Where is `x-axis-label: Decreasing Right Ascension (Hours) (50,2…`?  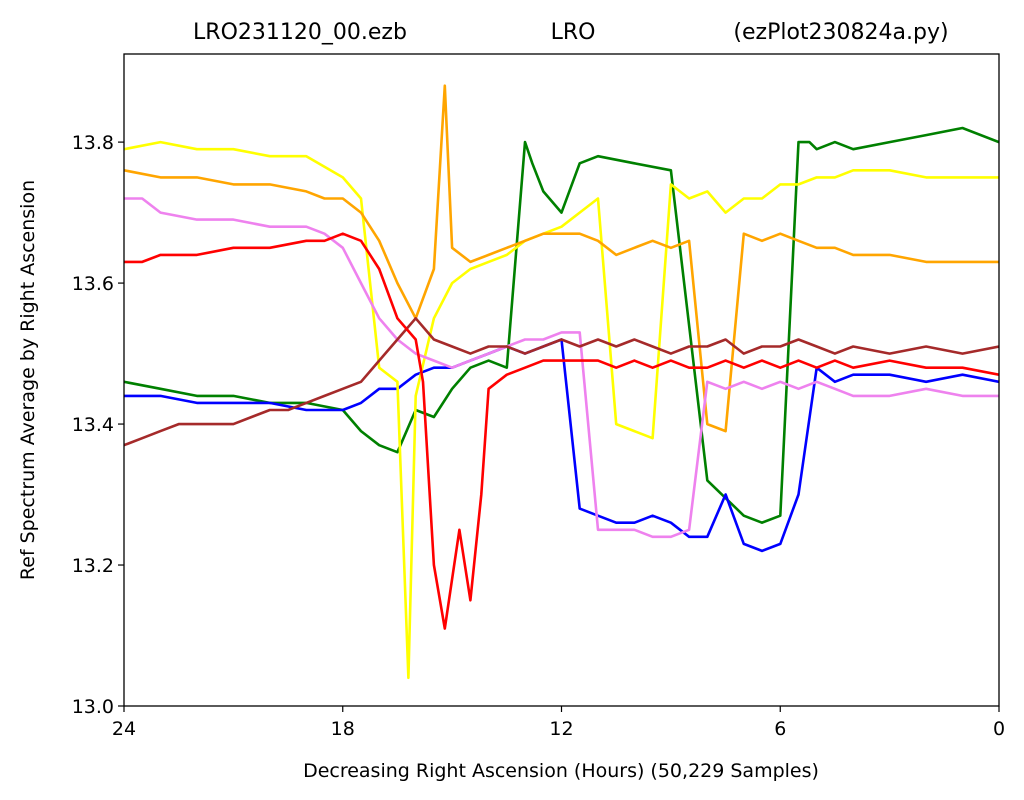 x-axis-label: Decreasing Right Ascension (Hours) (50,2… is located at coordinates (561, 771).